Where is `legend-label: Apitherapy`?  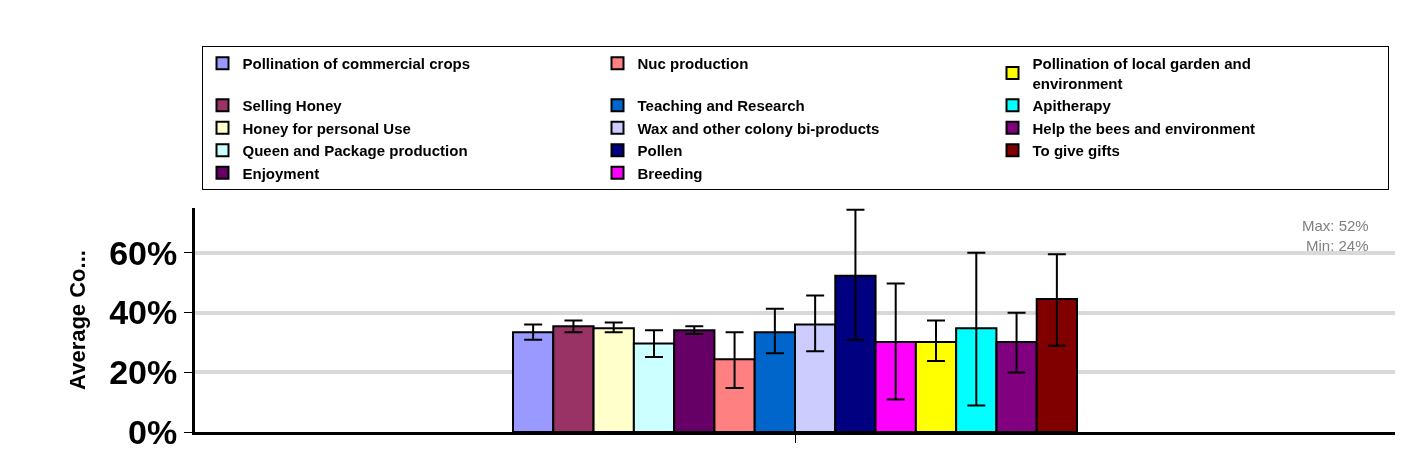 legend-label: Apitherapy is located at coordinates (1072, 106).